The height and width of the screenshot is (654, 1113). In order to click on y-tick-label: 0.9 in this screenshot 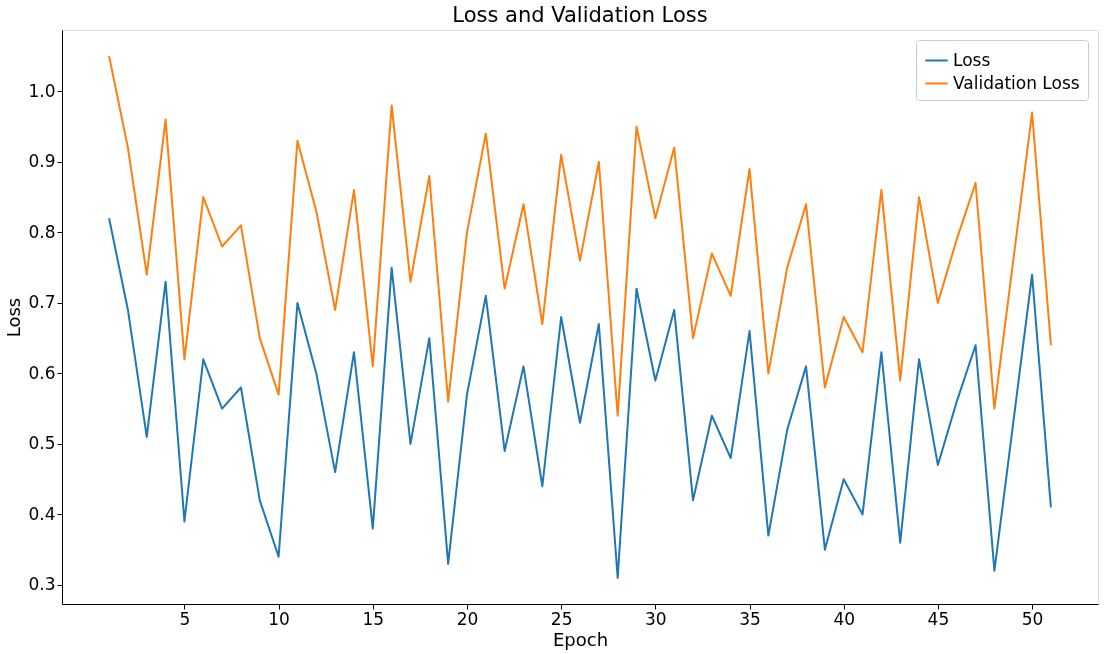, I will do `click(42, 161)`.